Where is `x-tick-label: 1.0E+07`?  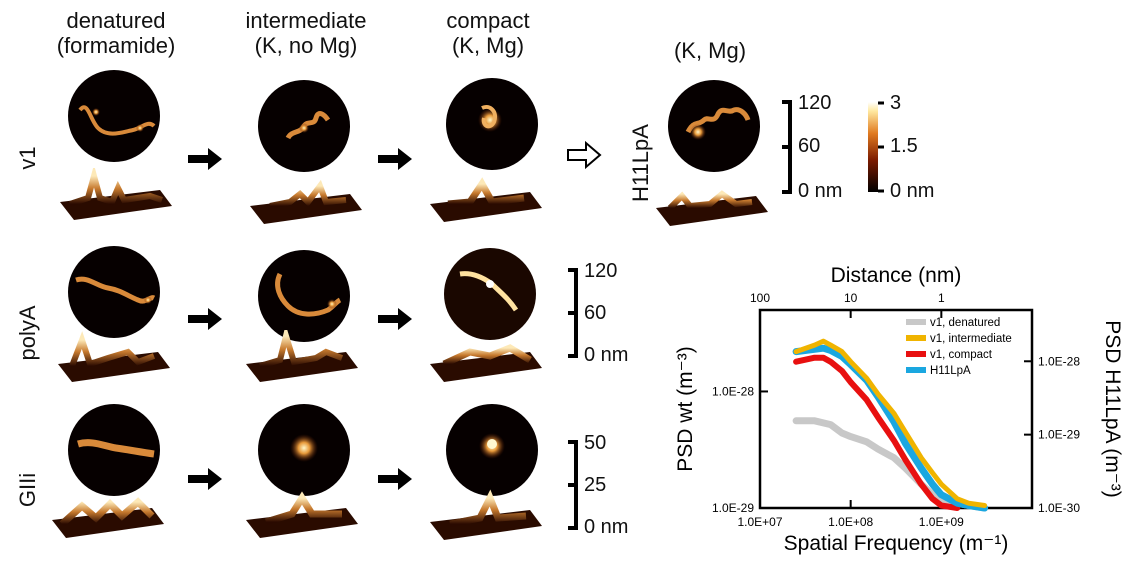 x-tick-label: 1.0E+07 is located at coordinates (759, 522).